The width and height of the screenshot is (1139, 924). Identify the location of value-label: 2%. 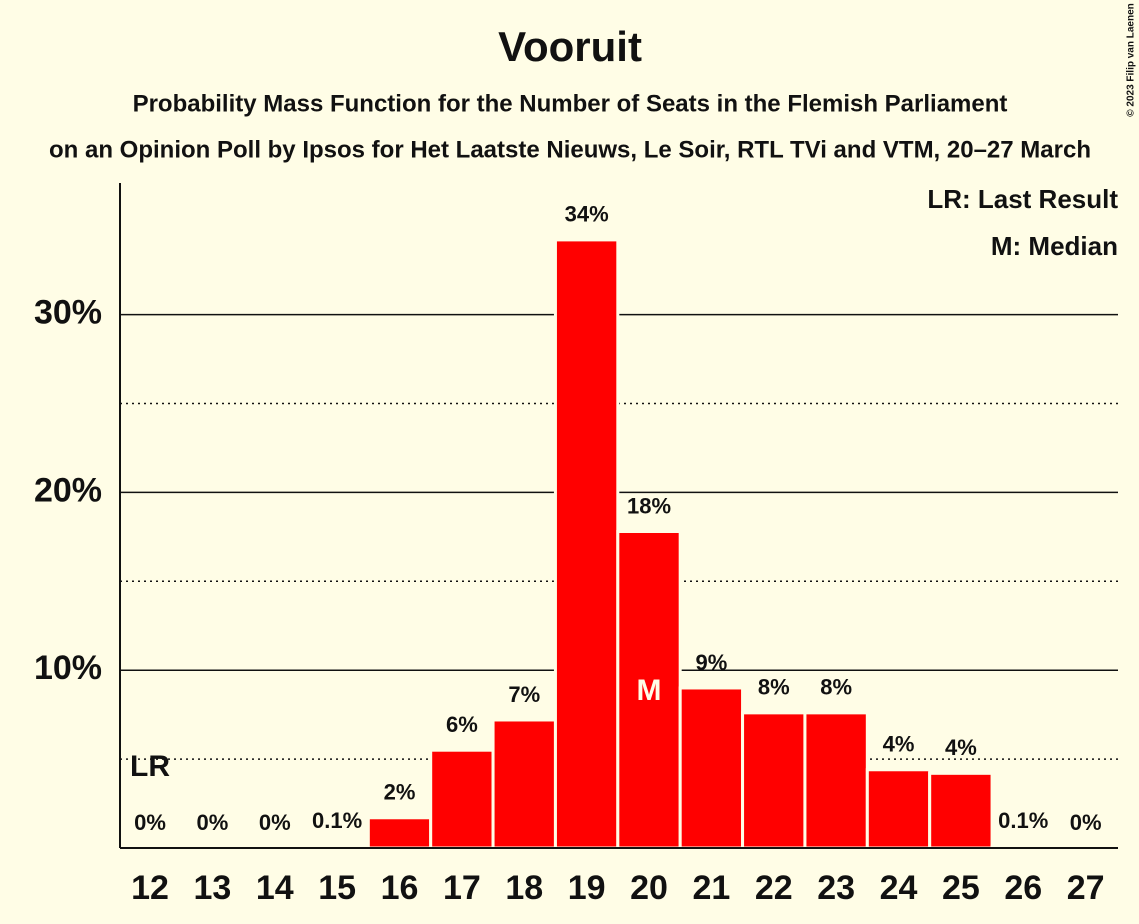
(400, 792).